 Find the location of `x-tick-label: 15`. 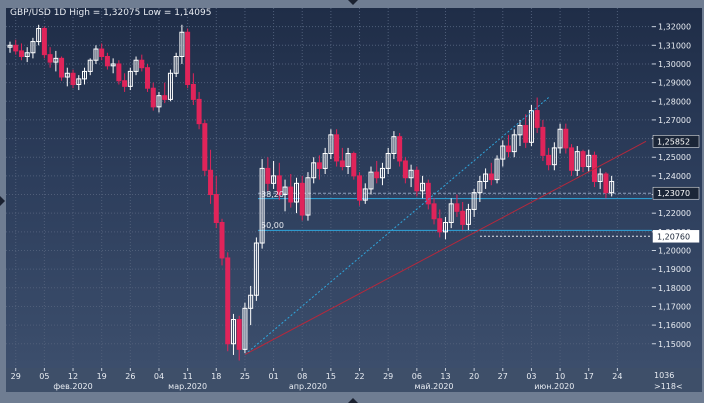

x-tick-label: 15 is located at coordinates (331, 376).